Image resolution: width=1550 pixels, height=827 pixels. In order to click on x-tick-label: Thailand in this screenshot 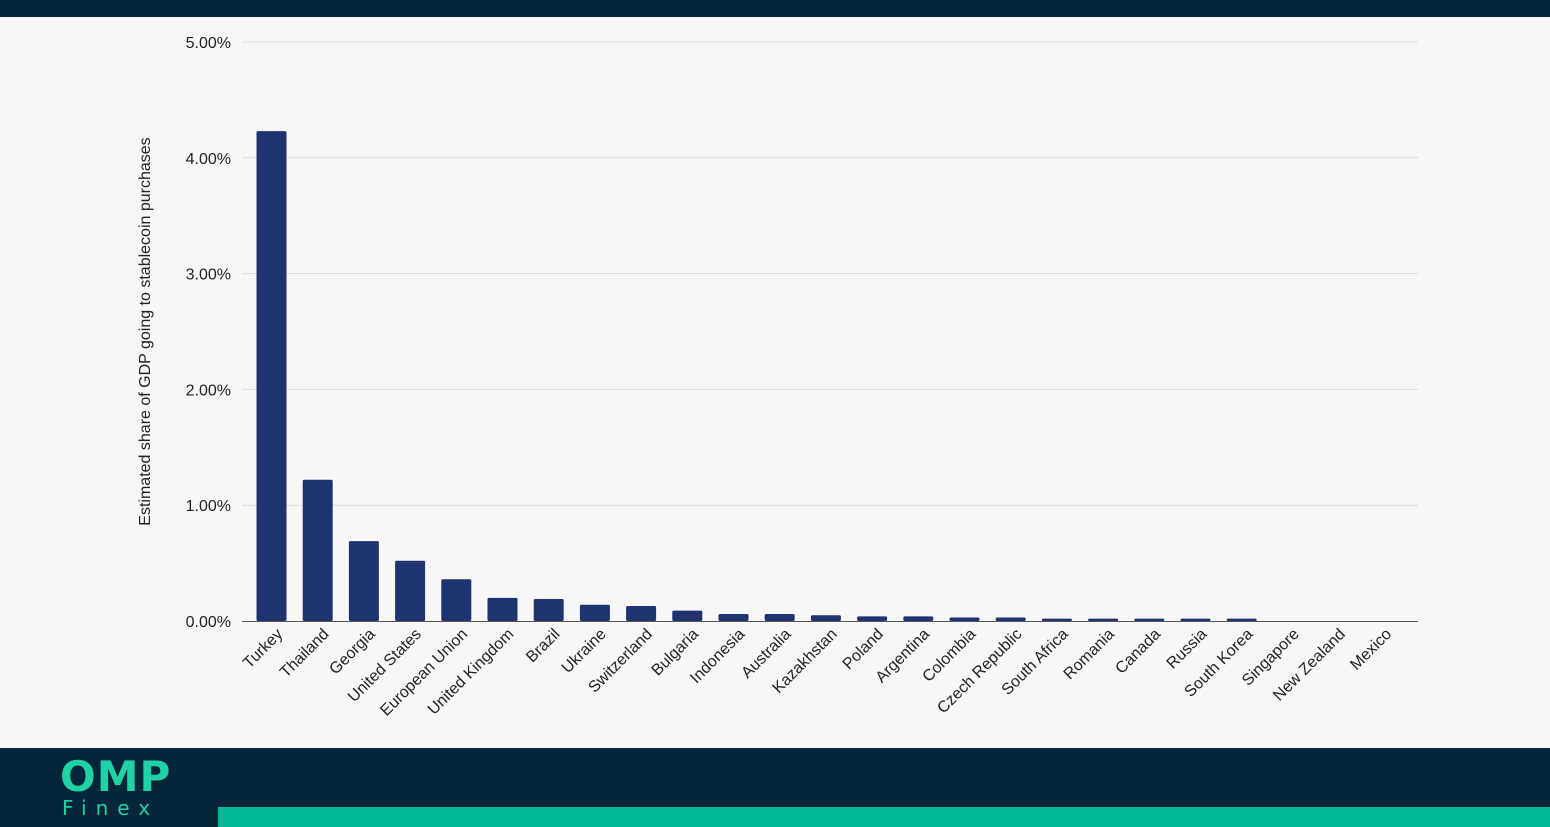, I will do `click(304, 653)`.